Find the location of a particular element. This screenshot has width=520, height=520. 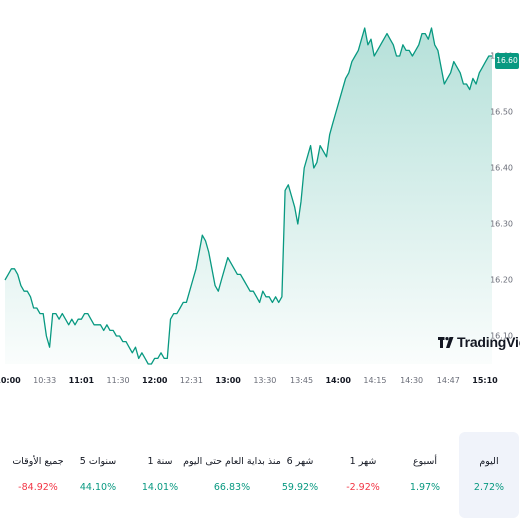

period-label: اليوم is located at coordinates (489, 461).